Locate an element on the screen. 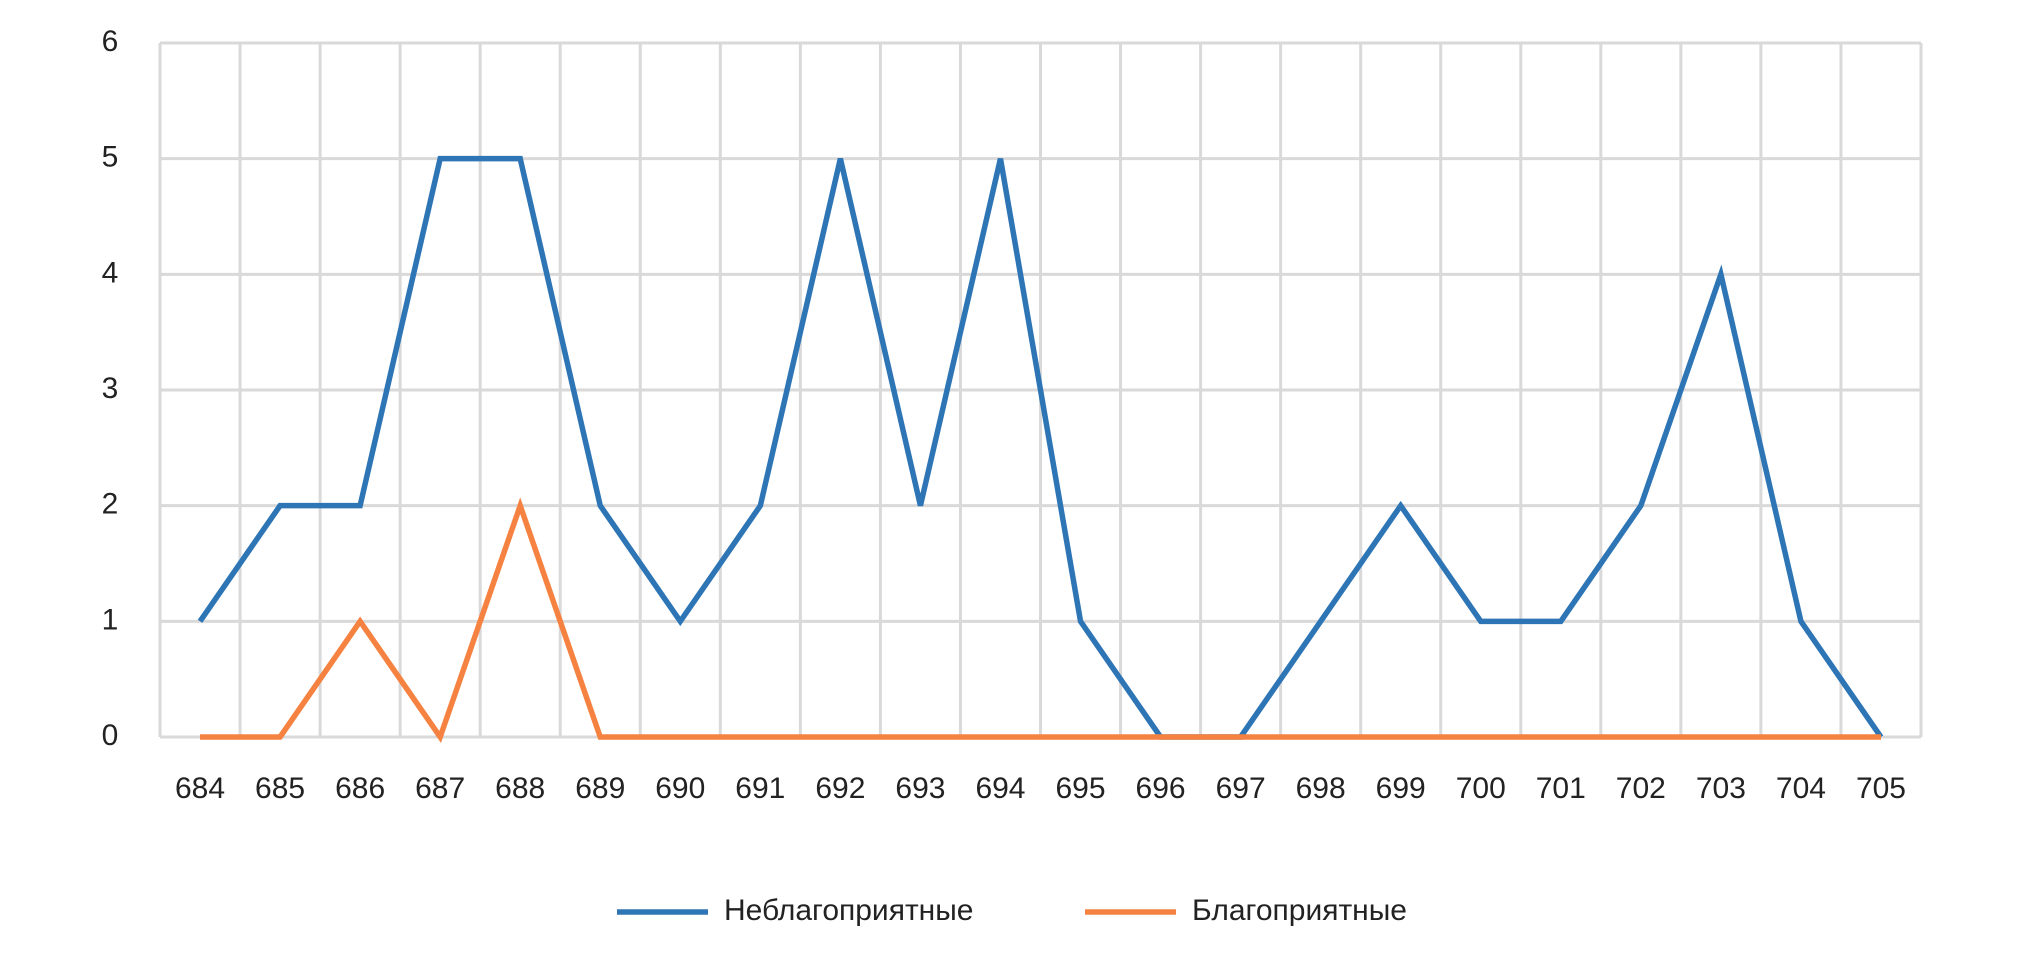 This screenshot has height=958, width=2020. x-tick-label: 695 is located at coordinates (1080, 788).